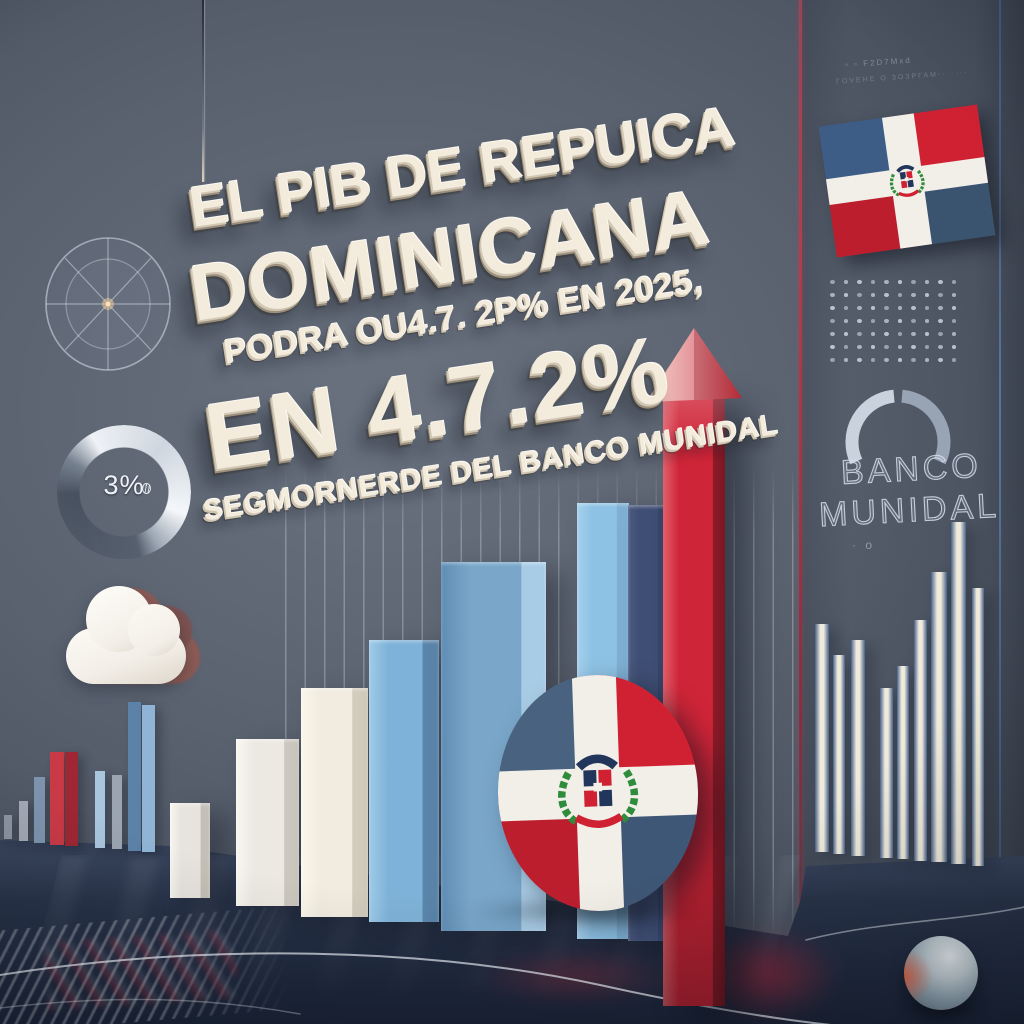 The width and height of the screenshot is (1024, 1024). Describe the element at coordinates (864, 545) in the screenshot. I see `small-mark: · o` at that location.